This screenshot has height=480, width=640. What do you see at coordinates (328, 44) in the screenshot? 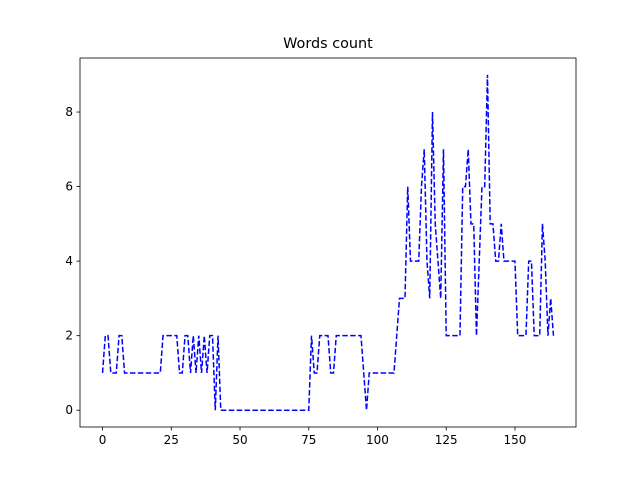
I see `chart-title: Words count` at bounding box center [328, 44].